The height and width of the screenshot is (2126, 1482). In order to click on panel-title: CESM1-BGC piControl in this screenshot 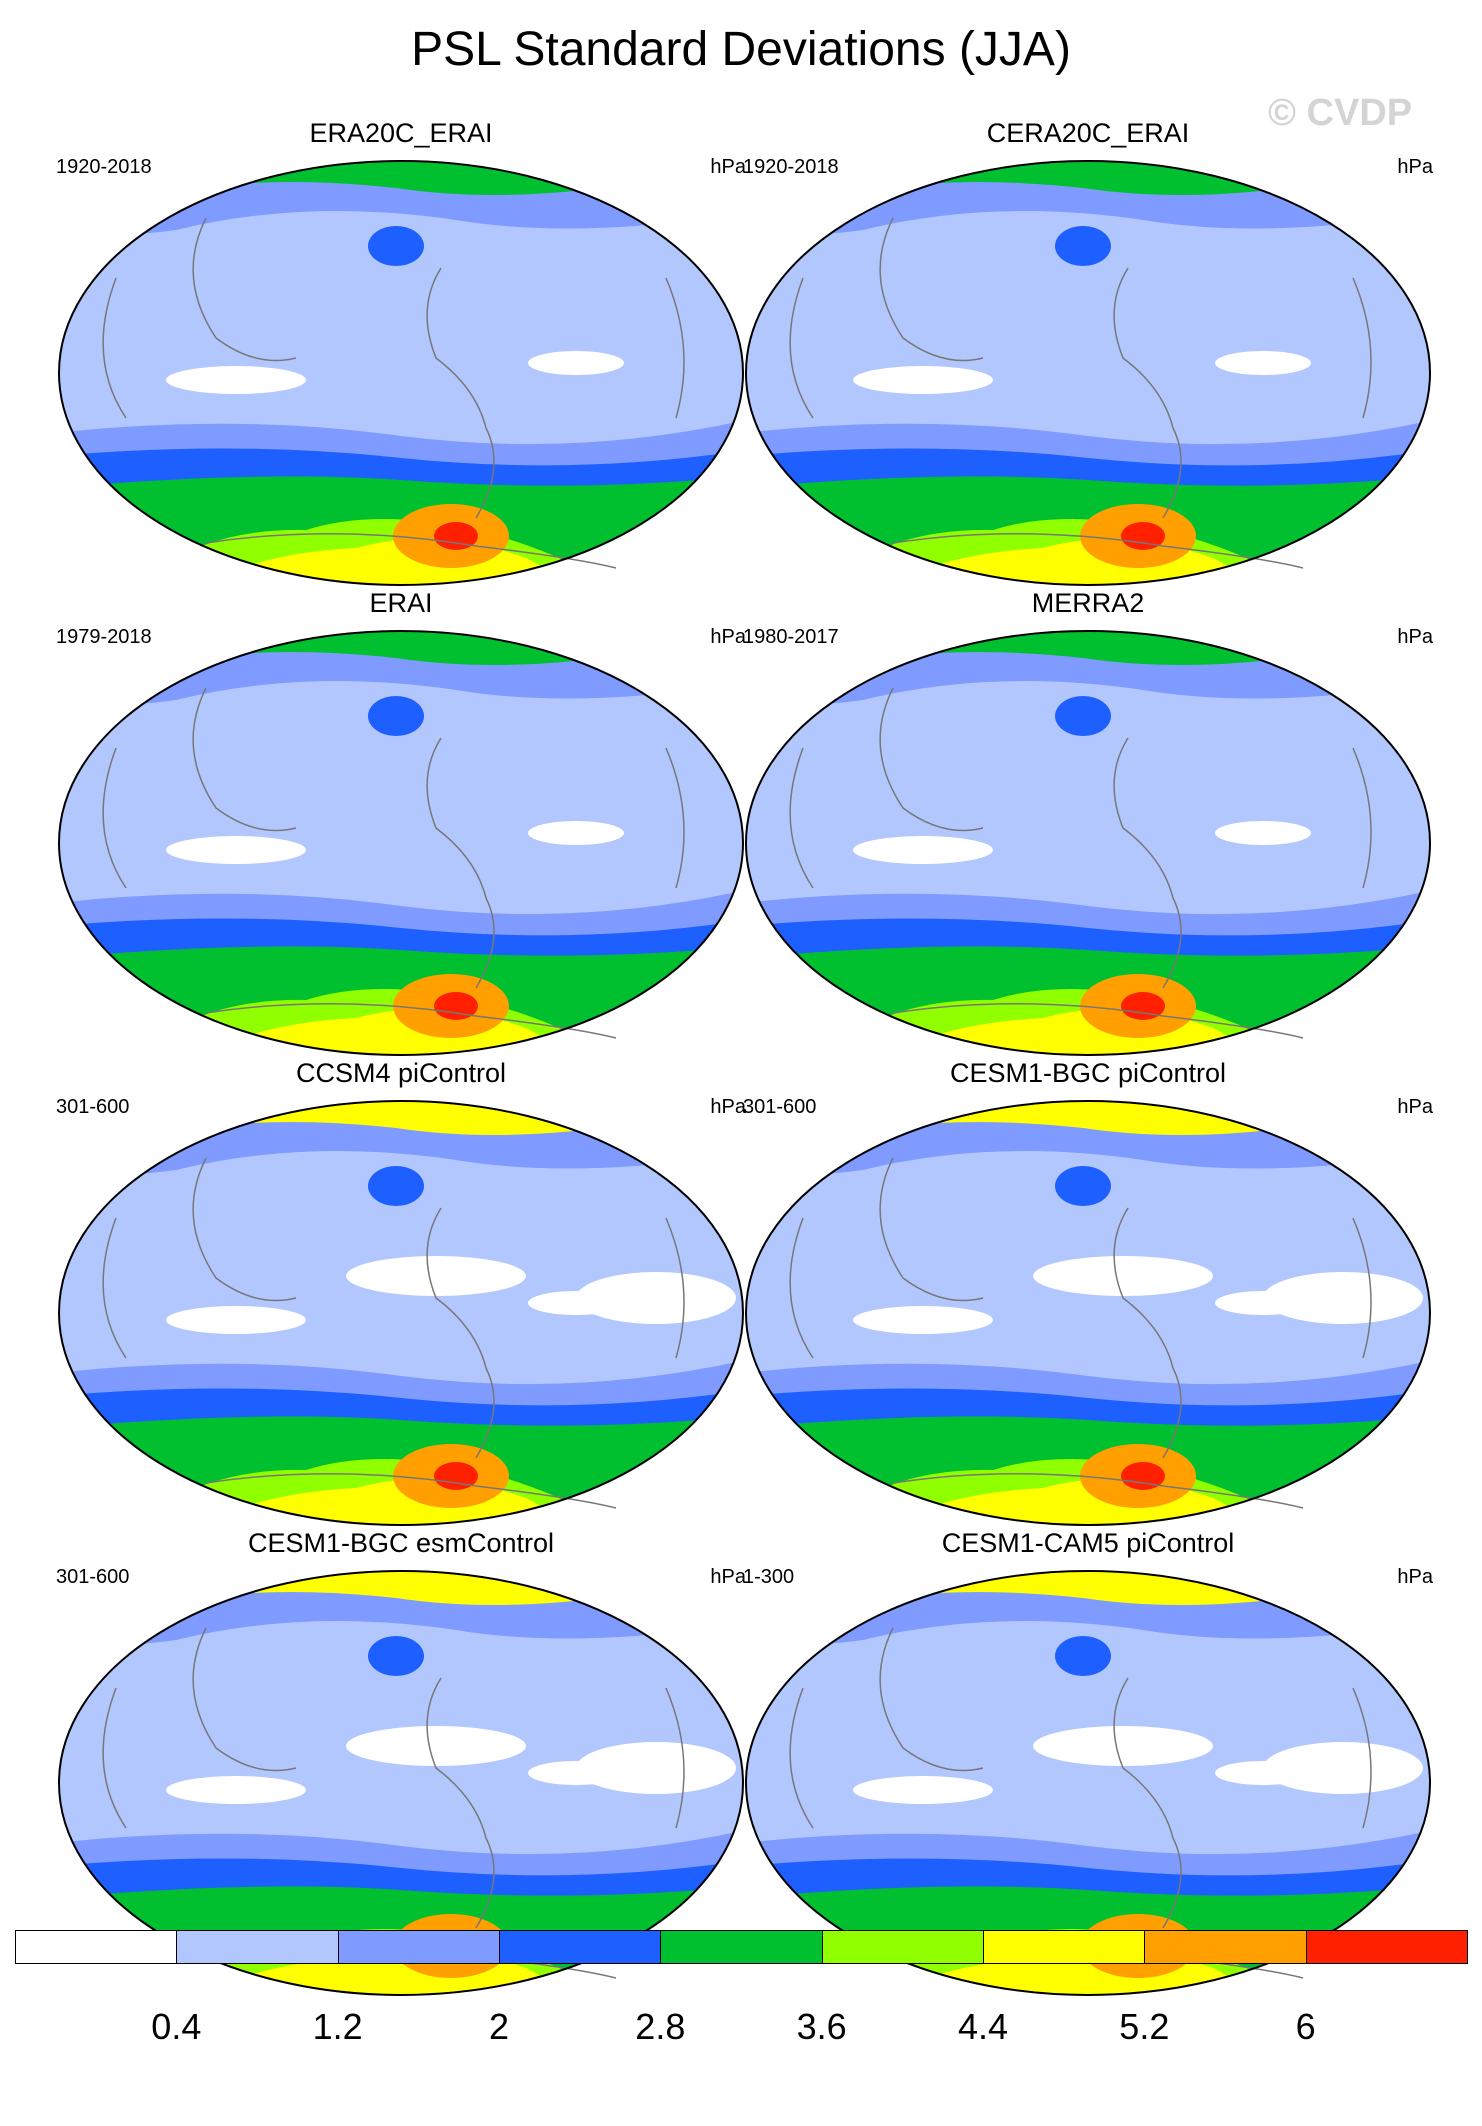, I will do `click(1088, 1073)`.